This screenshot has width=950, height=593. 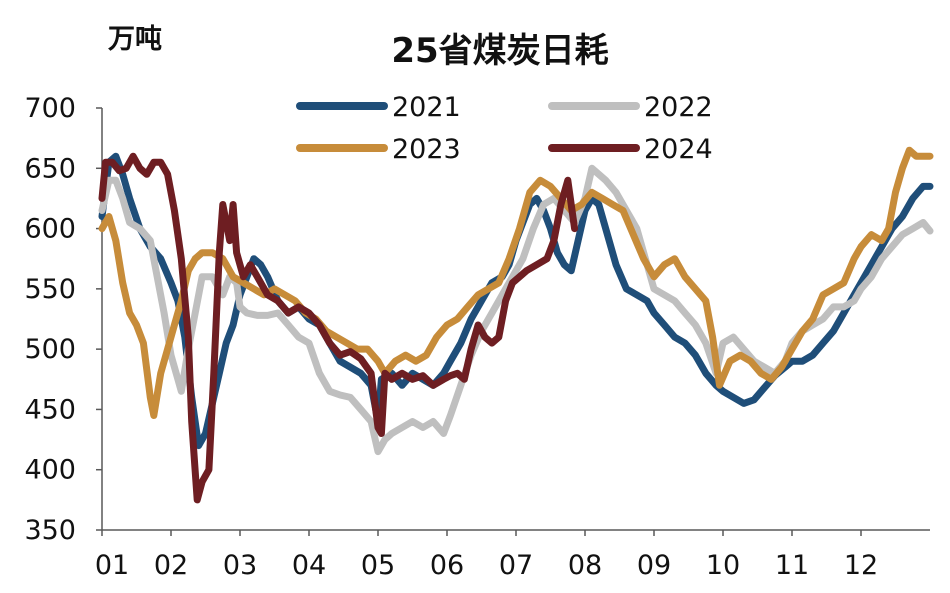 I want to click on y-axis-unit-label: 万吨, so click(x=135, y=39).